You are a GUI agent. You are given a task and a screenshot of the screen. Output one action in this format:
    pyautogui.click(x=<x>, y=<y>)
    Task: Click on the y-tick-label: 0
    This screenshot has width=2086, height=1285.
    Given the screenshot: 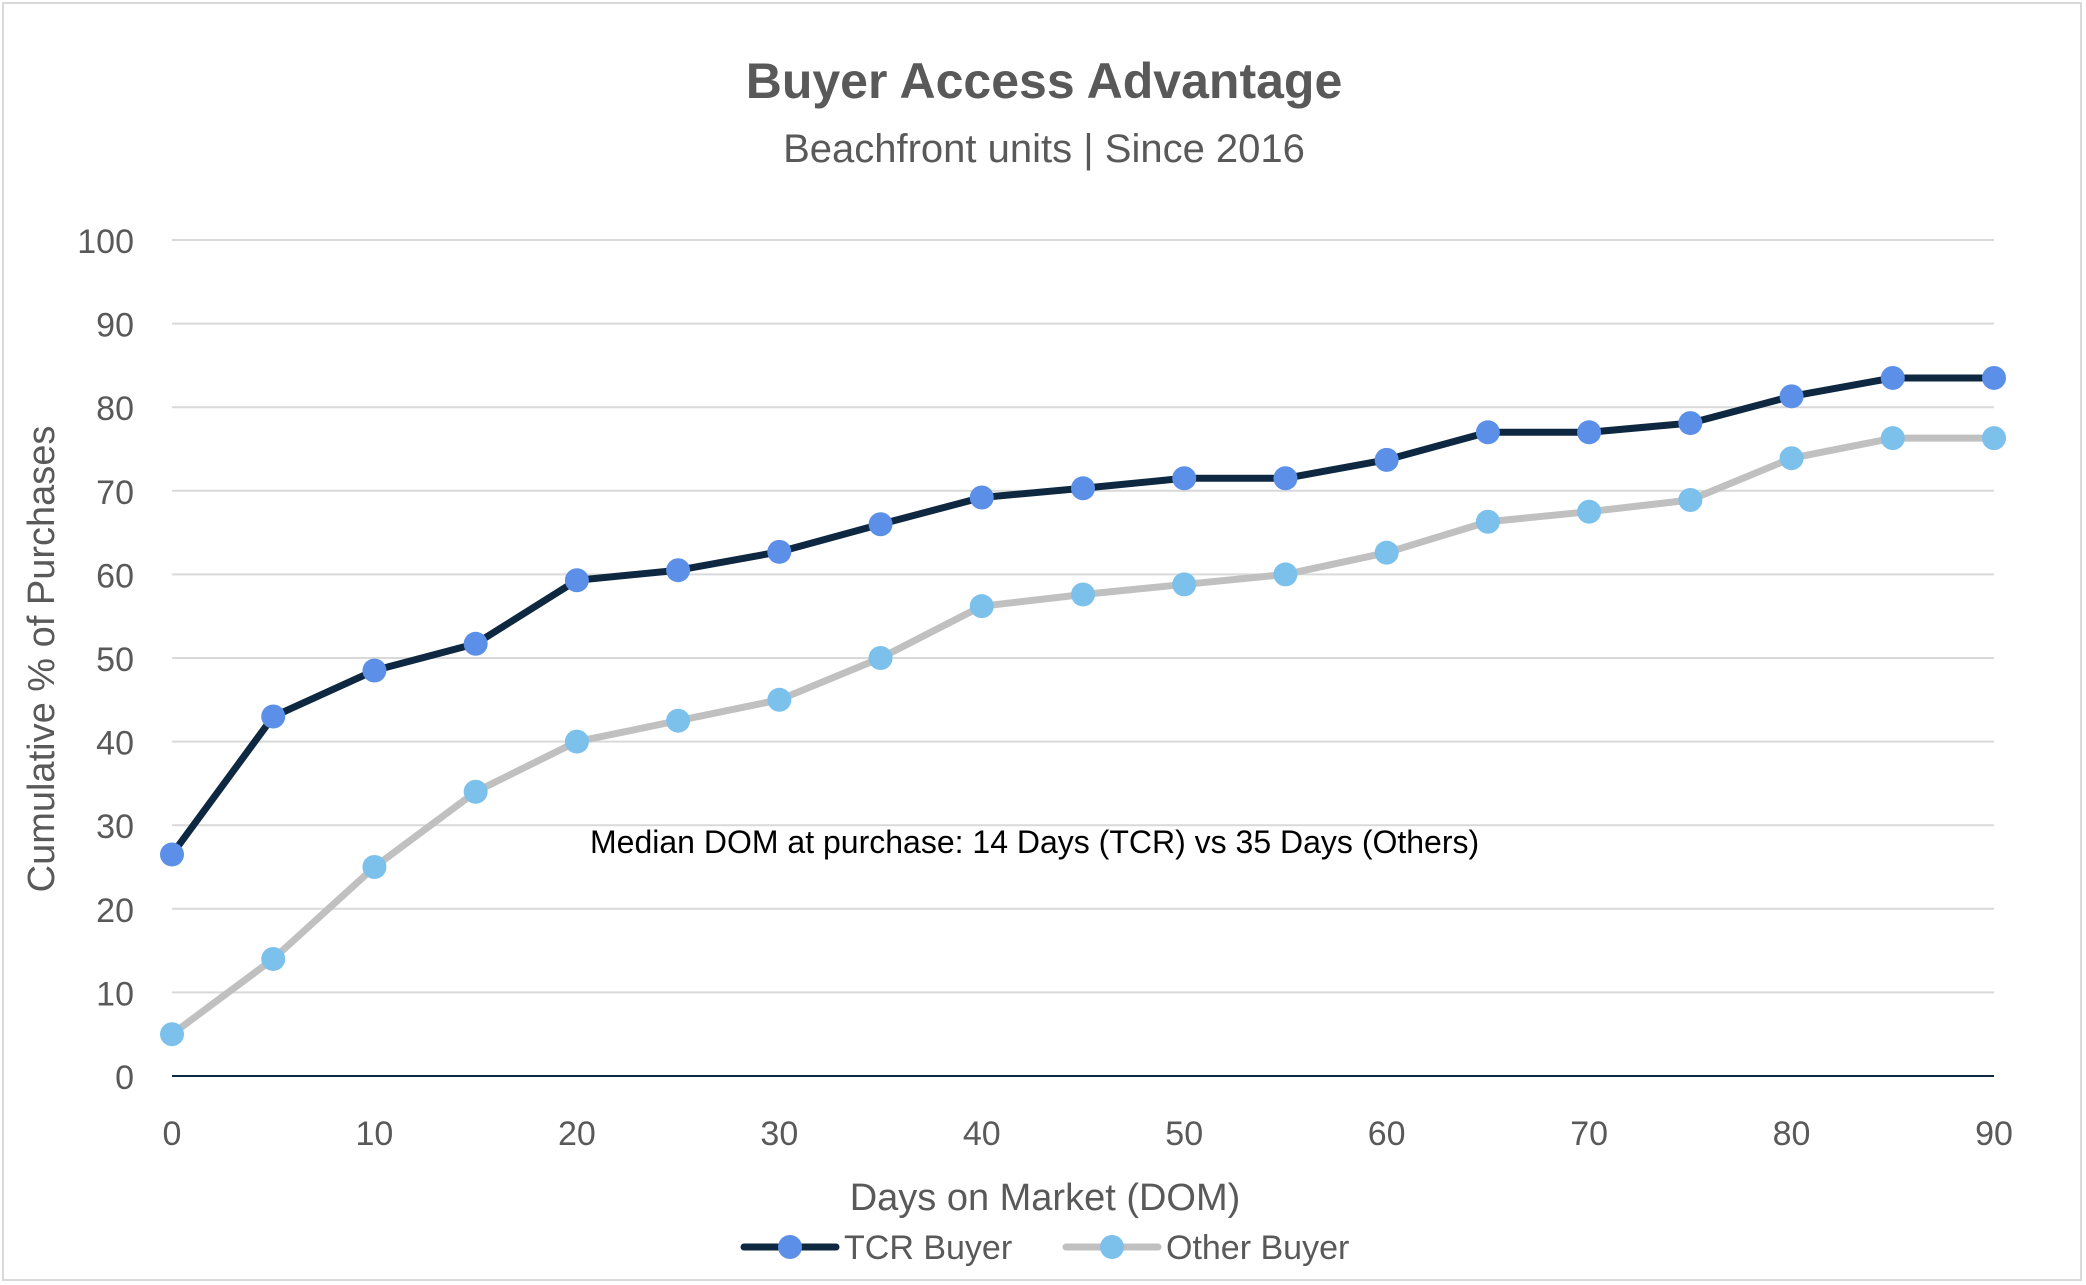 What is the action you would take?
    pyautogui.click(x=124, y=1078)
    